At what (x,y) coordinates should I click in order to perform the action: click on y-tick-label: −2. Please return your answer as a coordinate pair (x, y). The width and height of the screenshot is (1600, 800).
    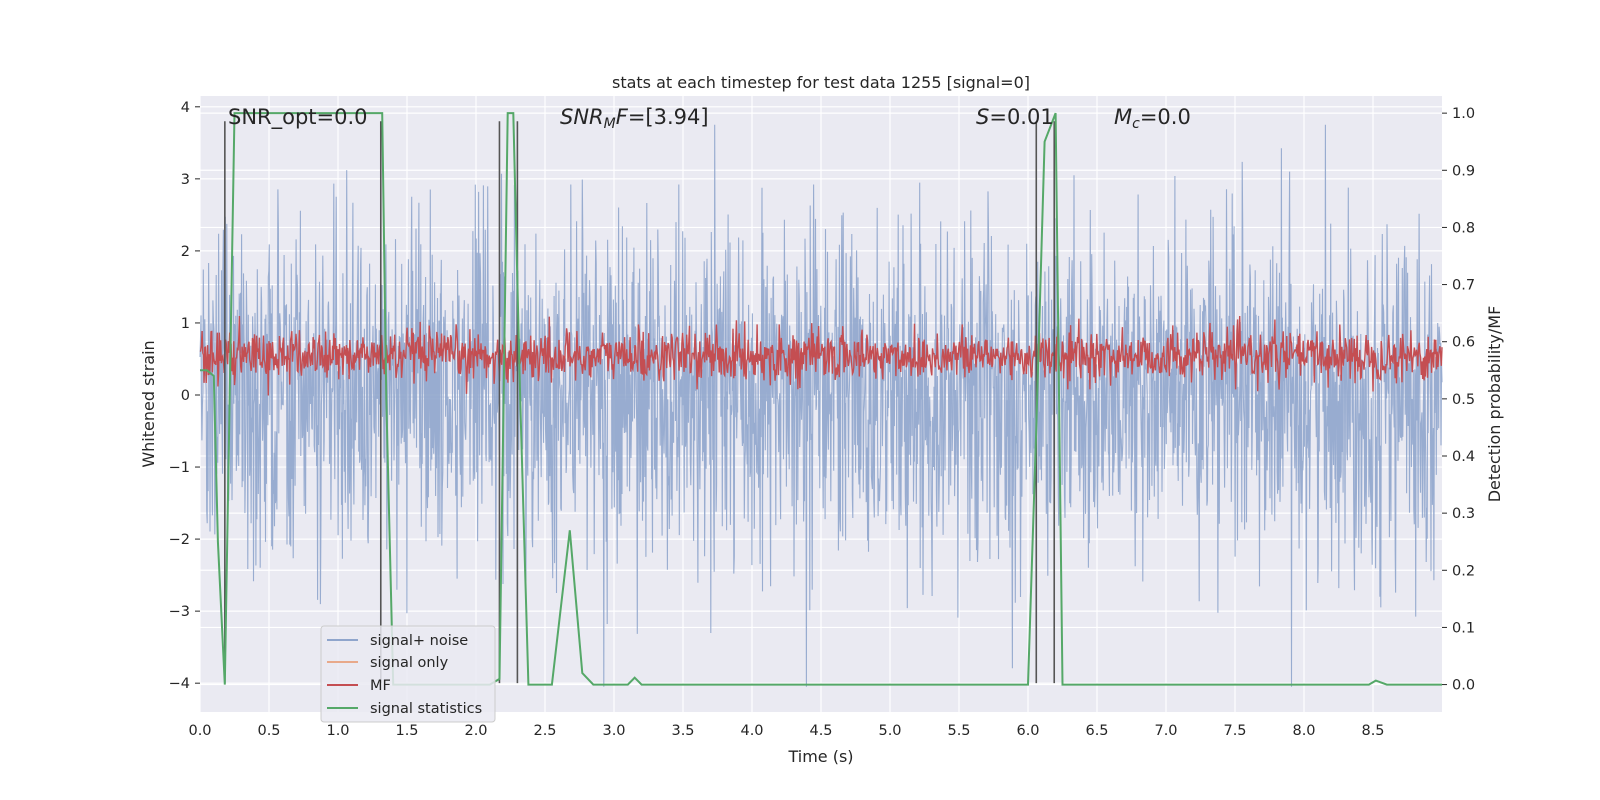
    Looking at the image, I should click on (179, 540).